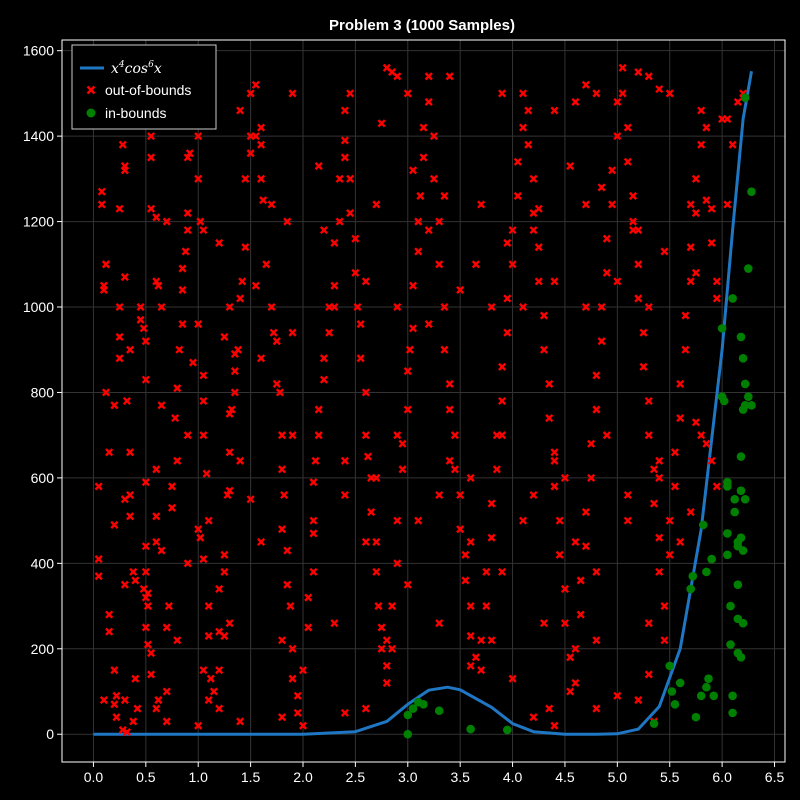 The image size is (800, 800). What do you see at coordinates (775, 777) in the screenshot?
I see `x-tick-label: 6.5` at bounding box center [775, 777].